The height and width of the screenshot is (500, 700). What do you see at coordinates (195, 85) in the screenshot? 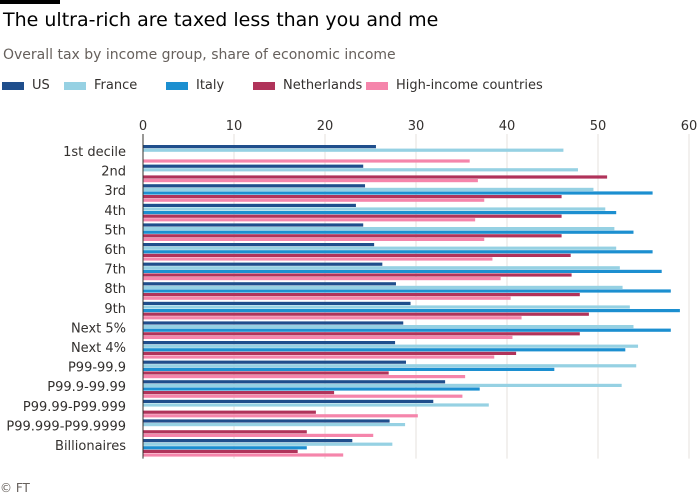
I see `legend-item-italy: Italy` at bounding box center [195, 85].